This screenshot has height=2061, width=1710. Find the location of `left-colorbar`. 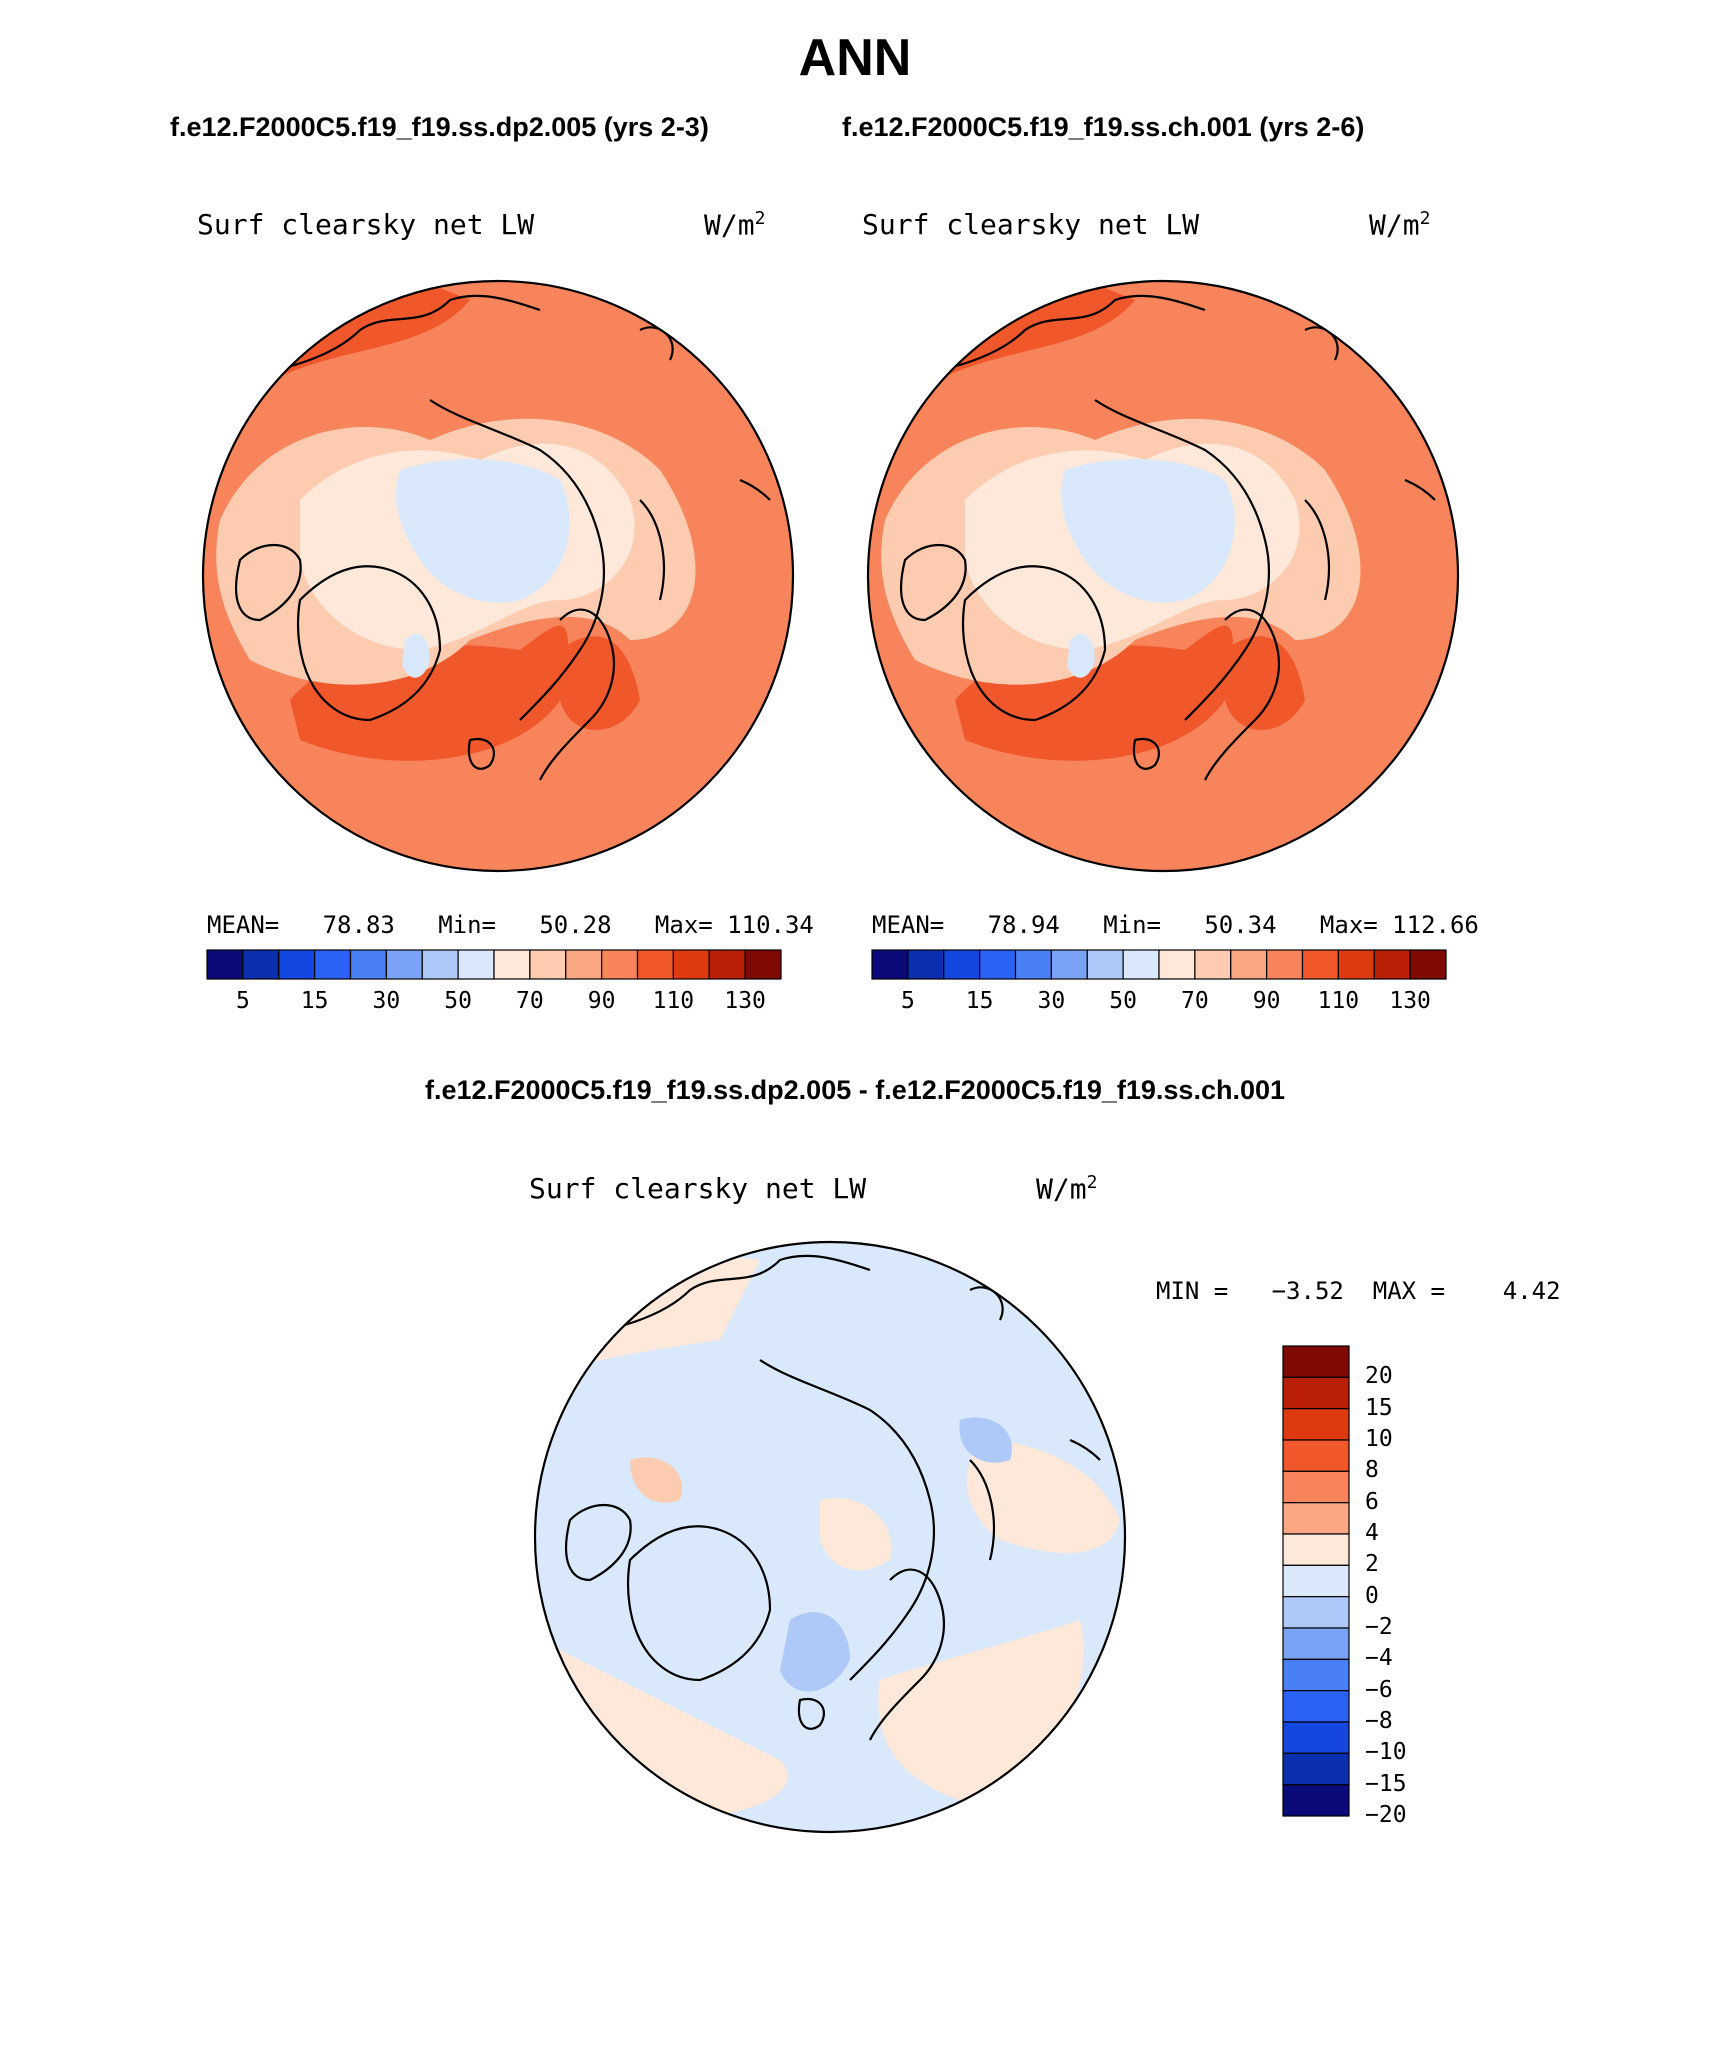

left-colorbar is located at coordinates (494, 964).